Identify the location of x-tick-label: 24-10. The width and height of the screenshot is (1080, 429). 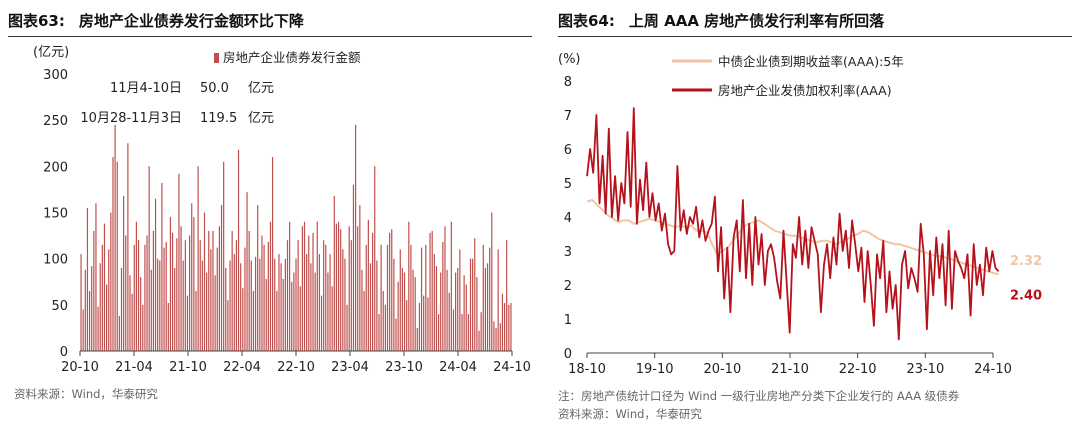
(993, 369).